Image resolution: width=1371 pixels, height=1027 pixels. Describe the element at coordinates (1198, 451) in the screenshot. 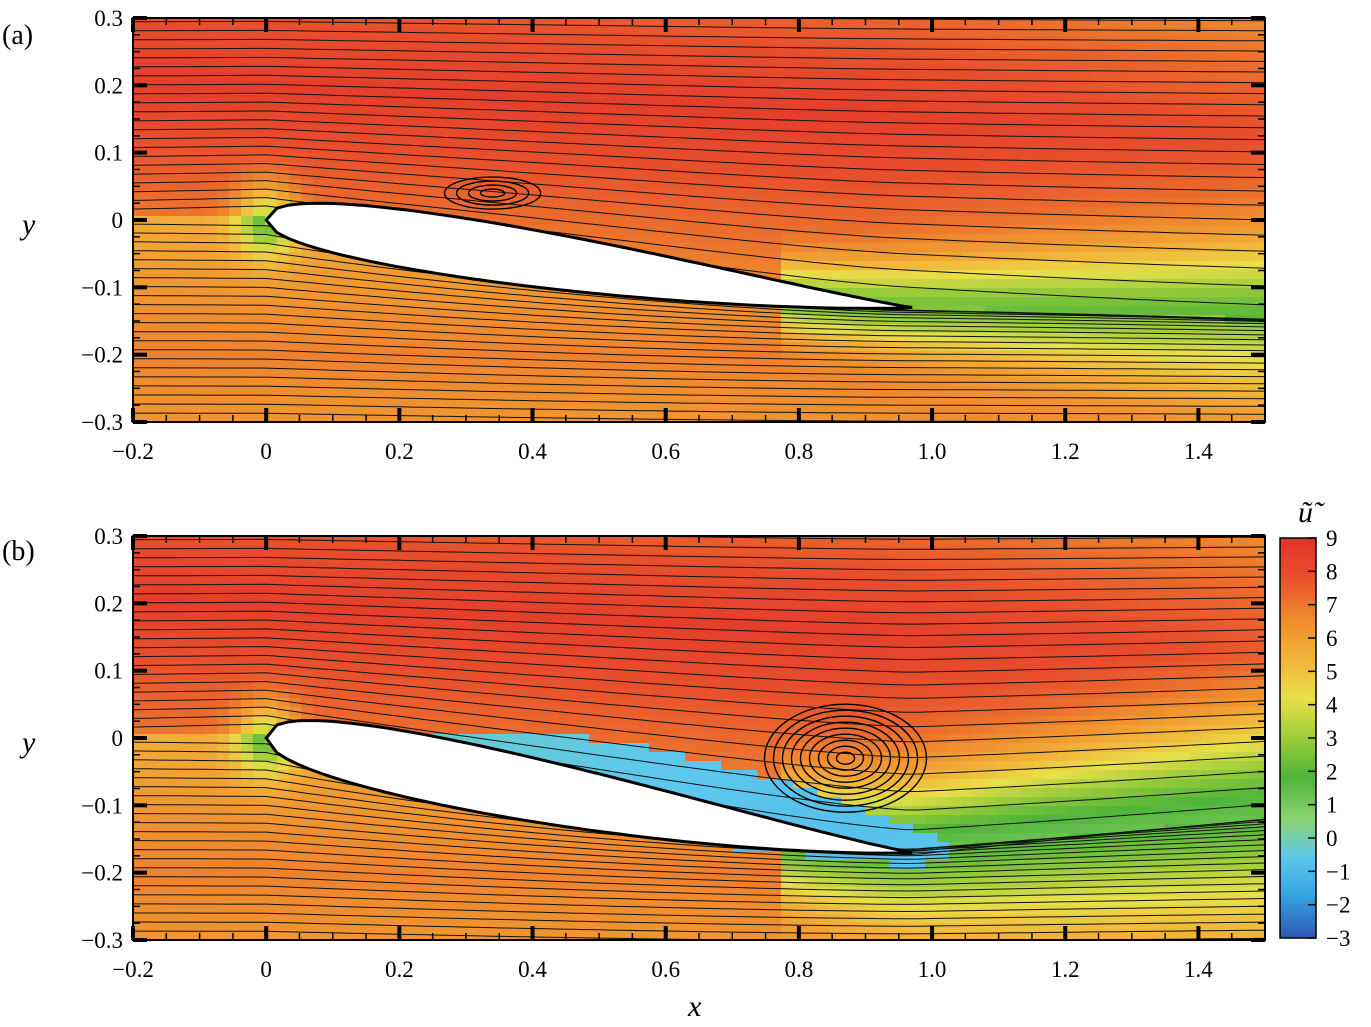

I see `x-tick-label: 1.4` at that location.